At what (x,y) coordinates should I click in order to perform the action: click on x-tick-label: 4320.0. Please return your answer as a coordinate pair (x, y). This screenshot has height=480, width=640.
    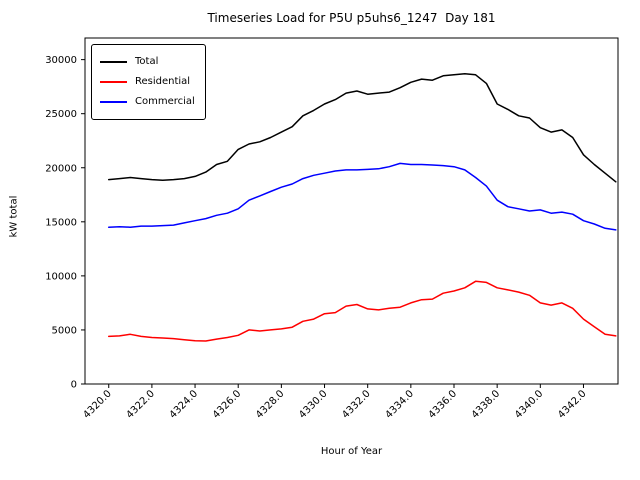
    Looking at the image, I should click on (97, 404).